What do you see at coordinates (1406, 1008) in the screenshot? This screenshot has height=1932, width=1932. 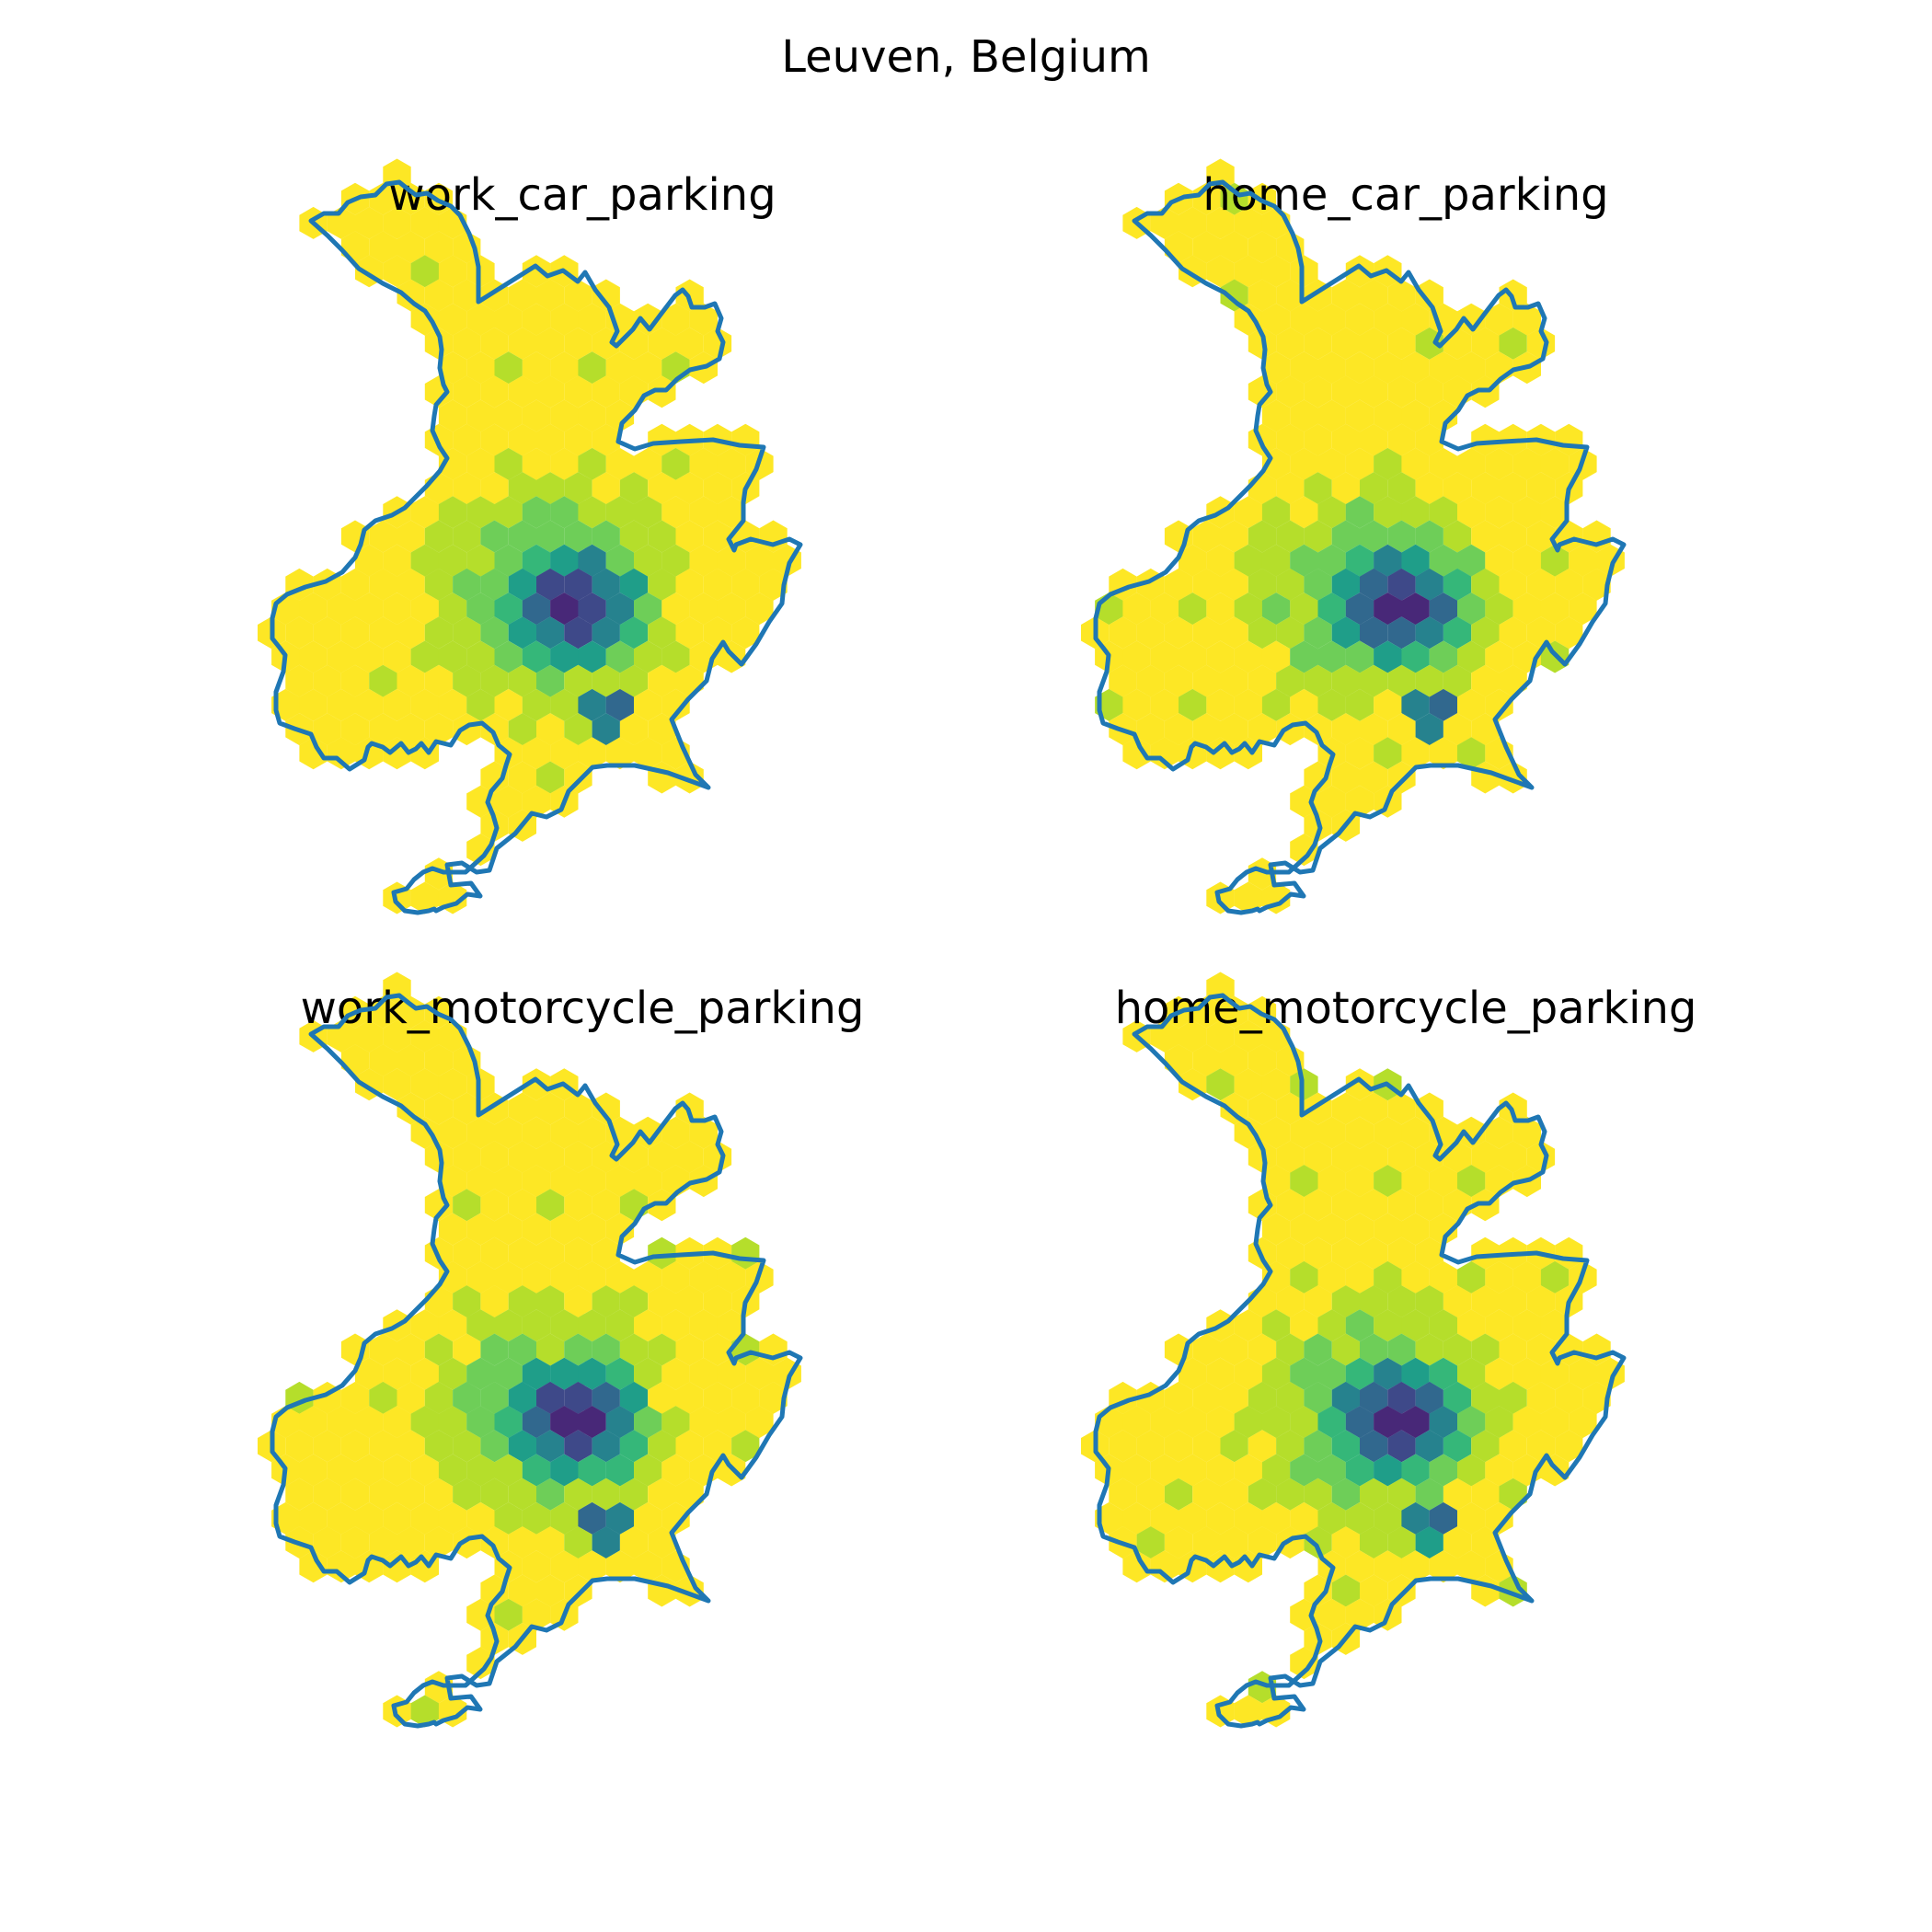 I see `panel-title: home_motorcycle_parking` at bounding box center [1406, 1008].